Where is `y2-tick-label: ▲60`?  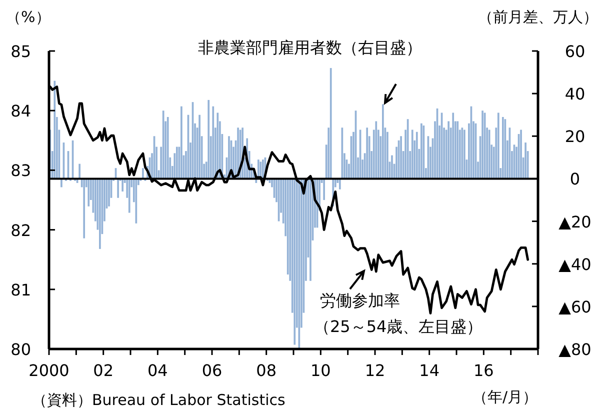
y2-tick-label: ▲60 is located at coordinates (575, 306).